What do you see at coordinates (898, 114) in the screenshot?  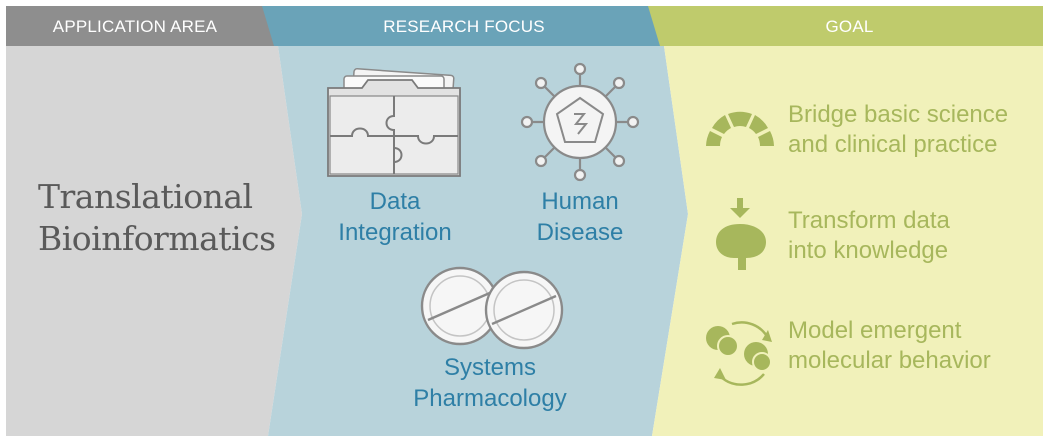 I see `goal-bridge-line1: Bridge basic science` at bounding box center [898, 114].